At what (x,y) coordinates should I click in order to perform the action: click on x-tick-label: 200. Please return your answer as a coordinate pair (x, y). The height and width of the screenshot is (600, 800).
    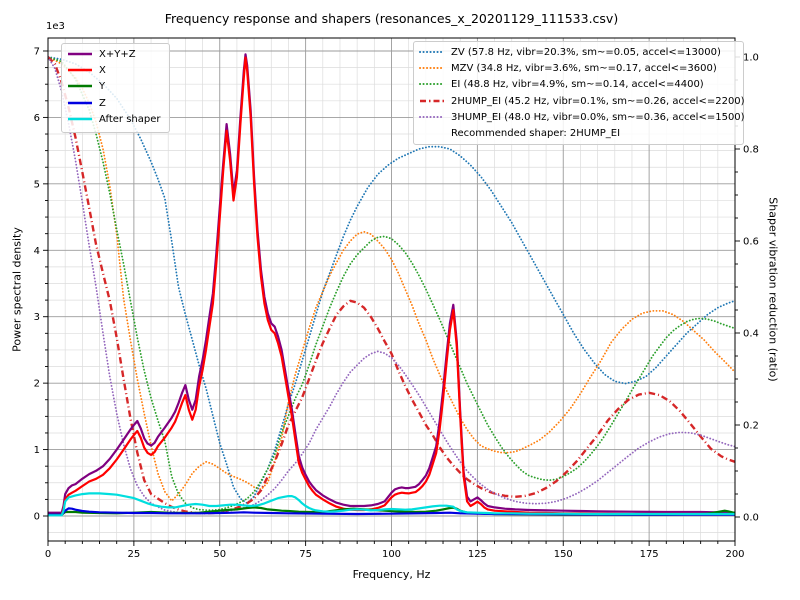
    Looking at the image, I should click on (734, 554).